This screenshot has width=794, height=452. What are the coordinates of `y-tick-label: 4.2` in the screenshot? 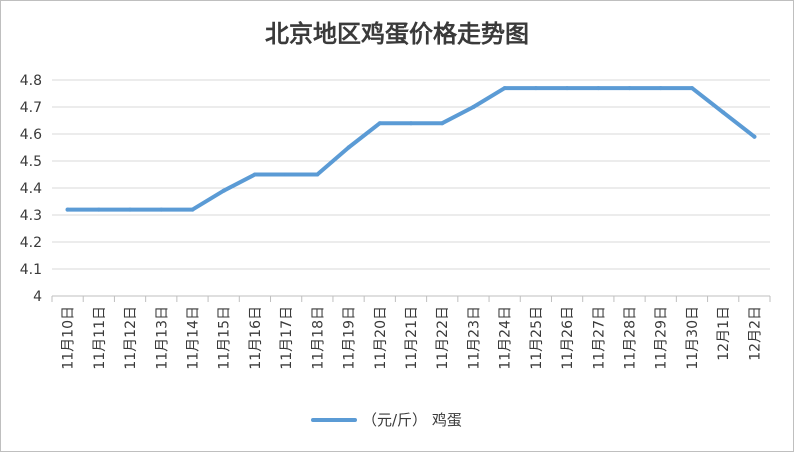 It's located at (31, 243).